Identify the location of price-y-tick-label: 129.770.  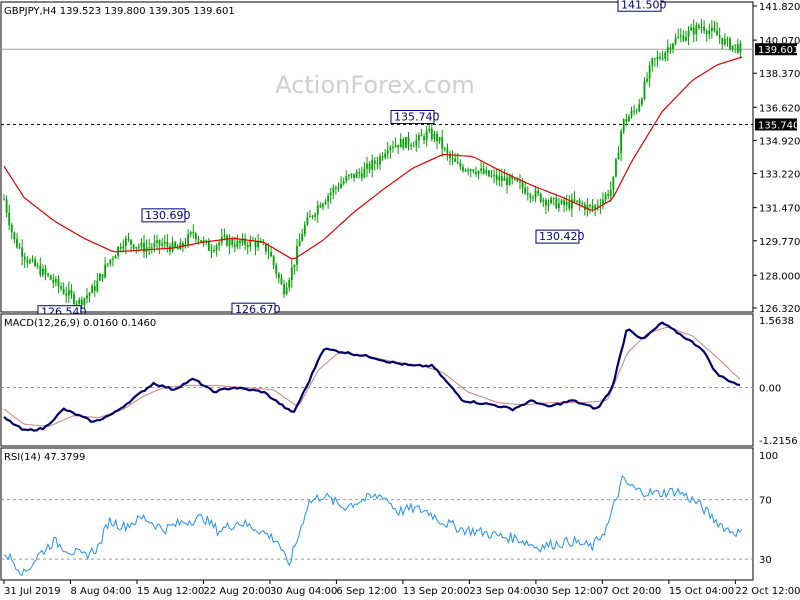
(779, 242).